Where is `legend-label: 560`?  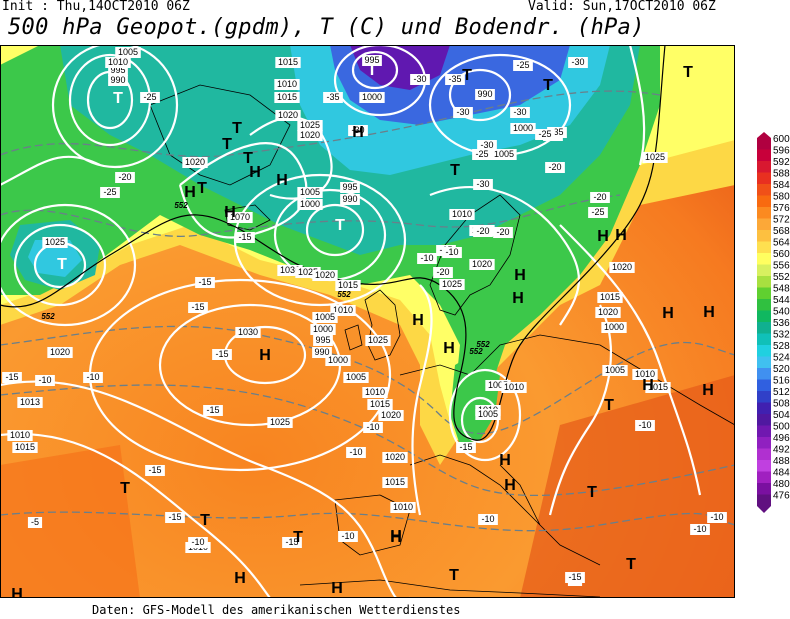 legend-label: 560 is located at coordinates (781, 254).